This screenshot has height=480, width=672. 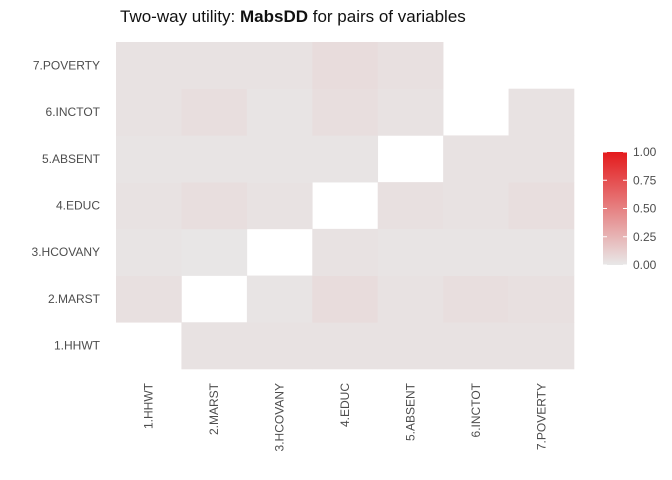 I want to click on y-tick-label: 3.HCOVANY, so click(x=66, y=252).